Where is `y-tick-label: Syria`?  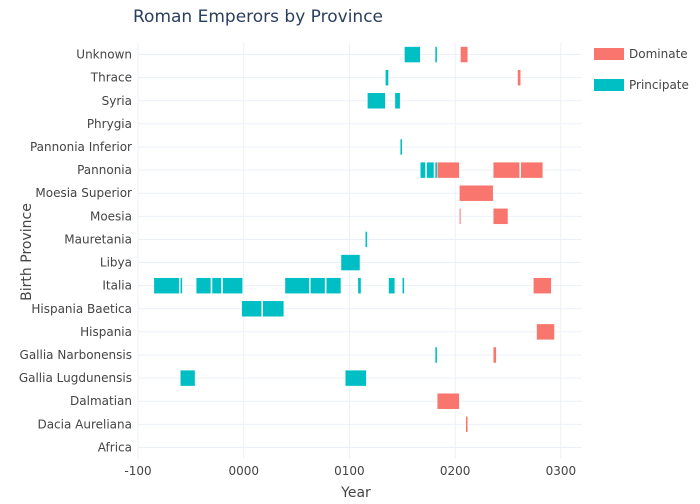
y-tick-label: Syria is located at coordinates (117, 101).